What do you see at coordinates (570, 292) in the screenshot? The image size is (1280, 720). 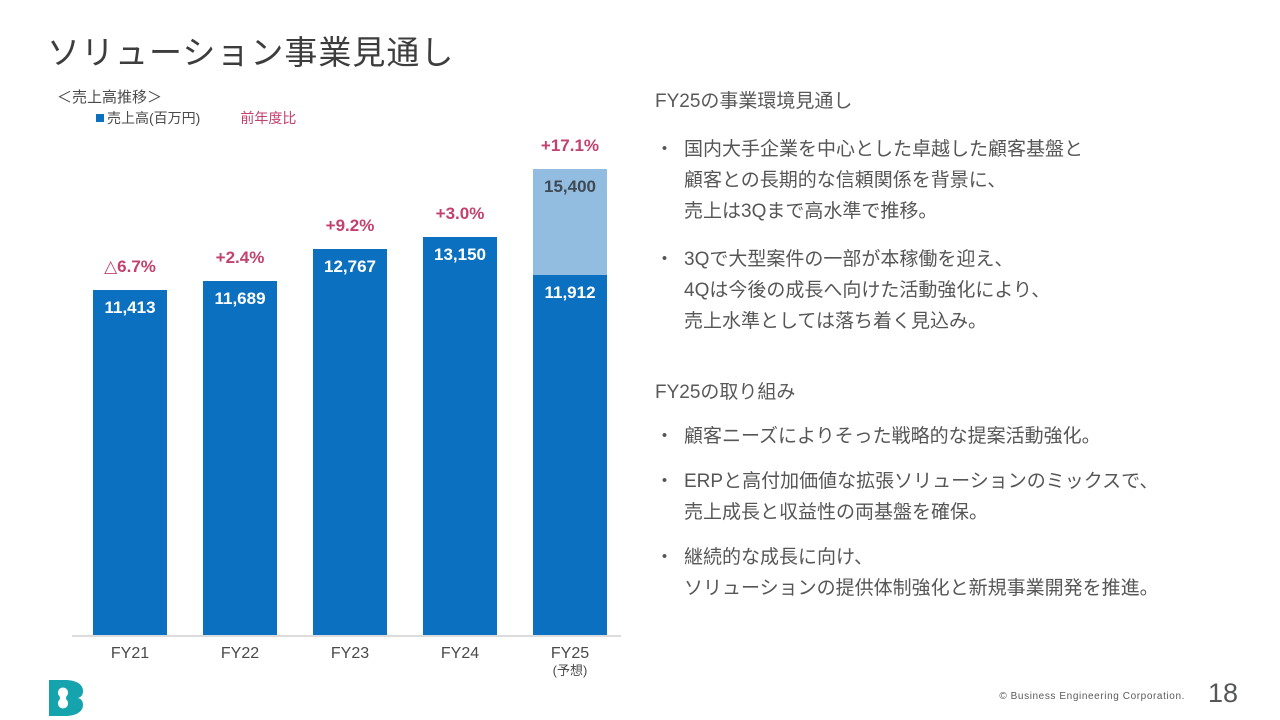 I see `bar-value-label: 11,912` at bounding box center [570, 292].